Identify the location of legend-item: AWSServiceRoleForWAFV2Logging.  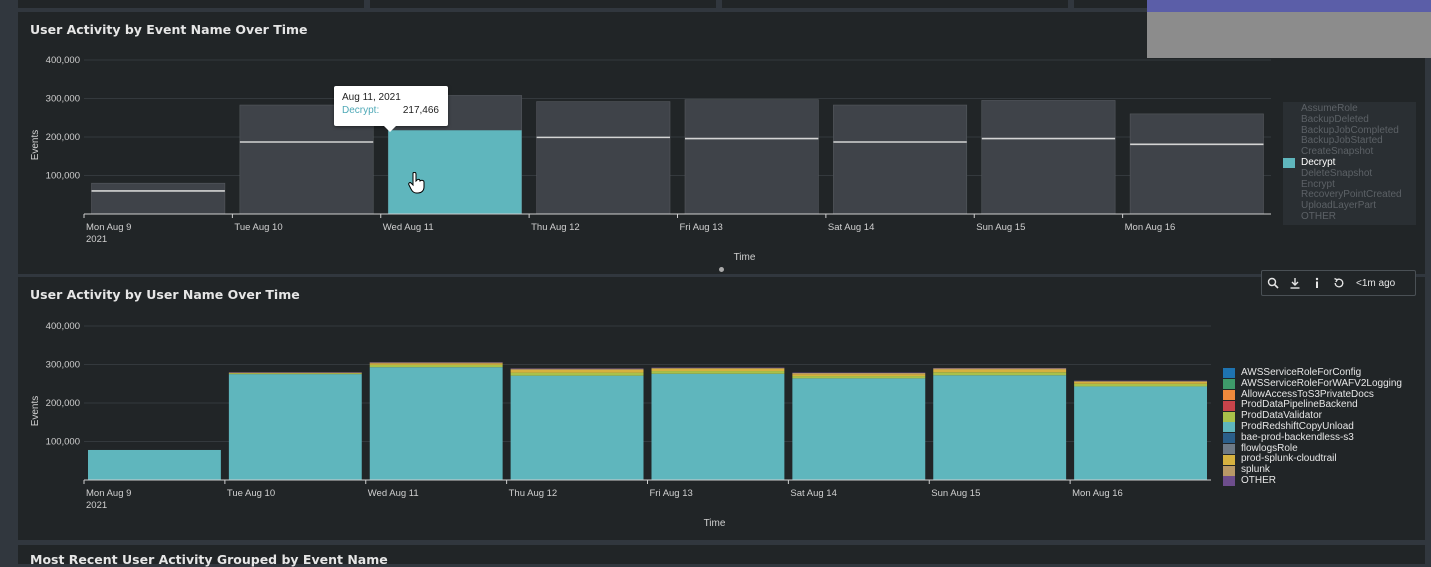
(1312, 384).